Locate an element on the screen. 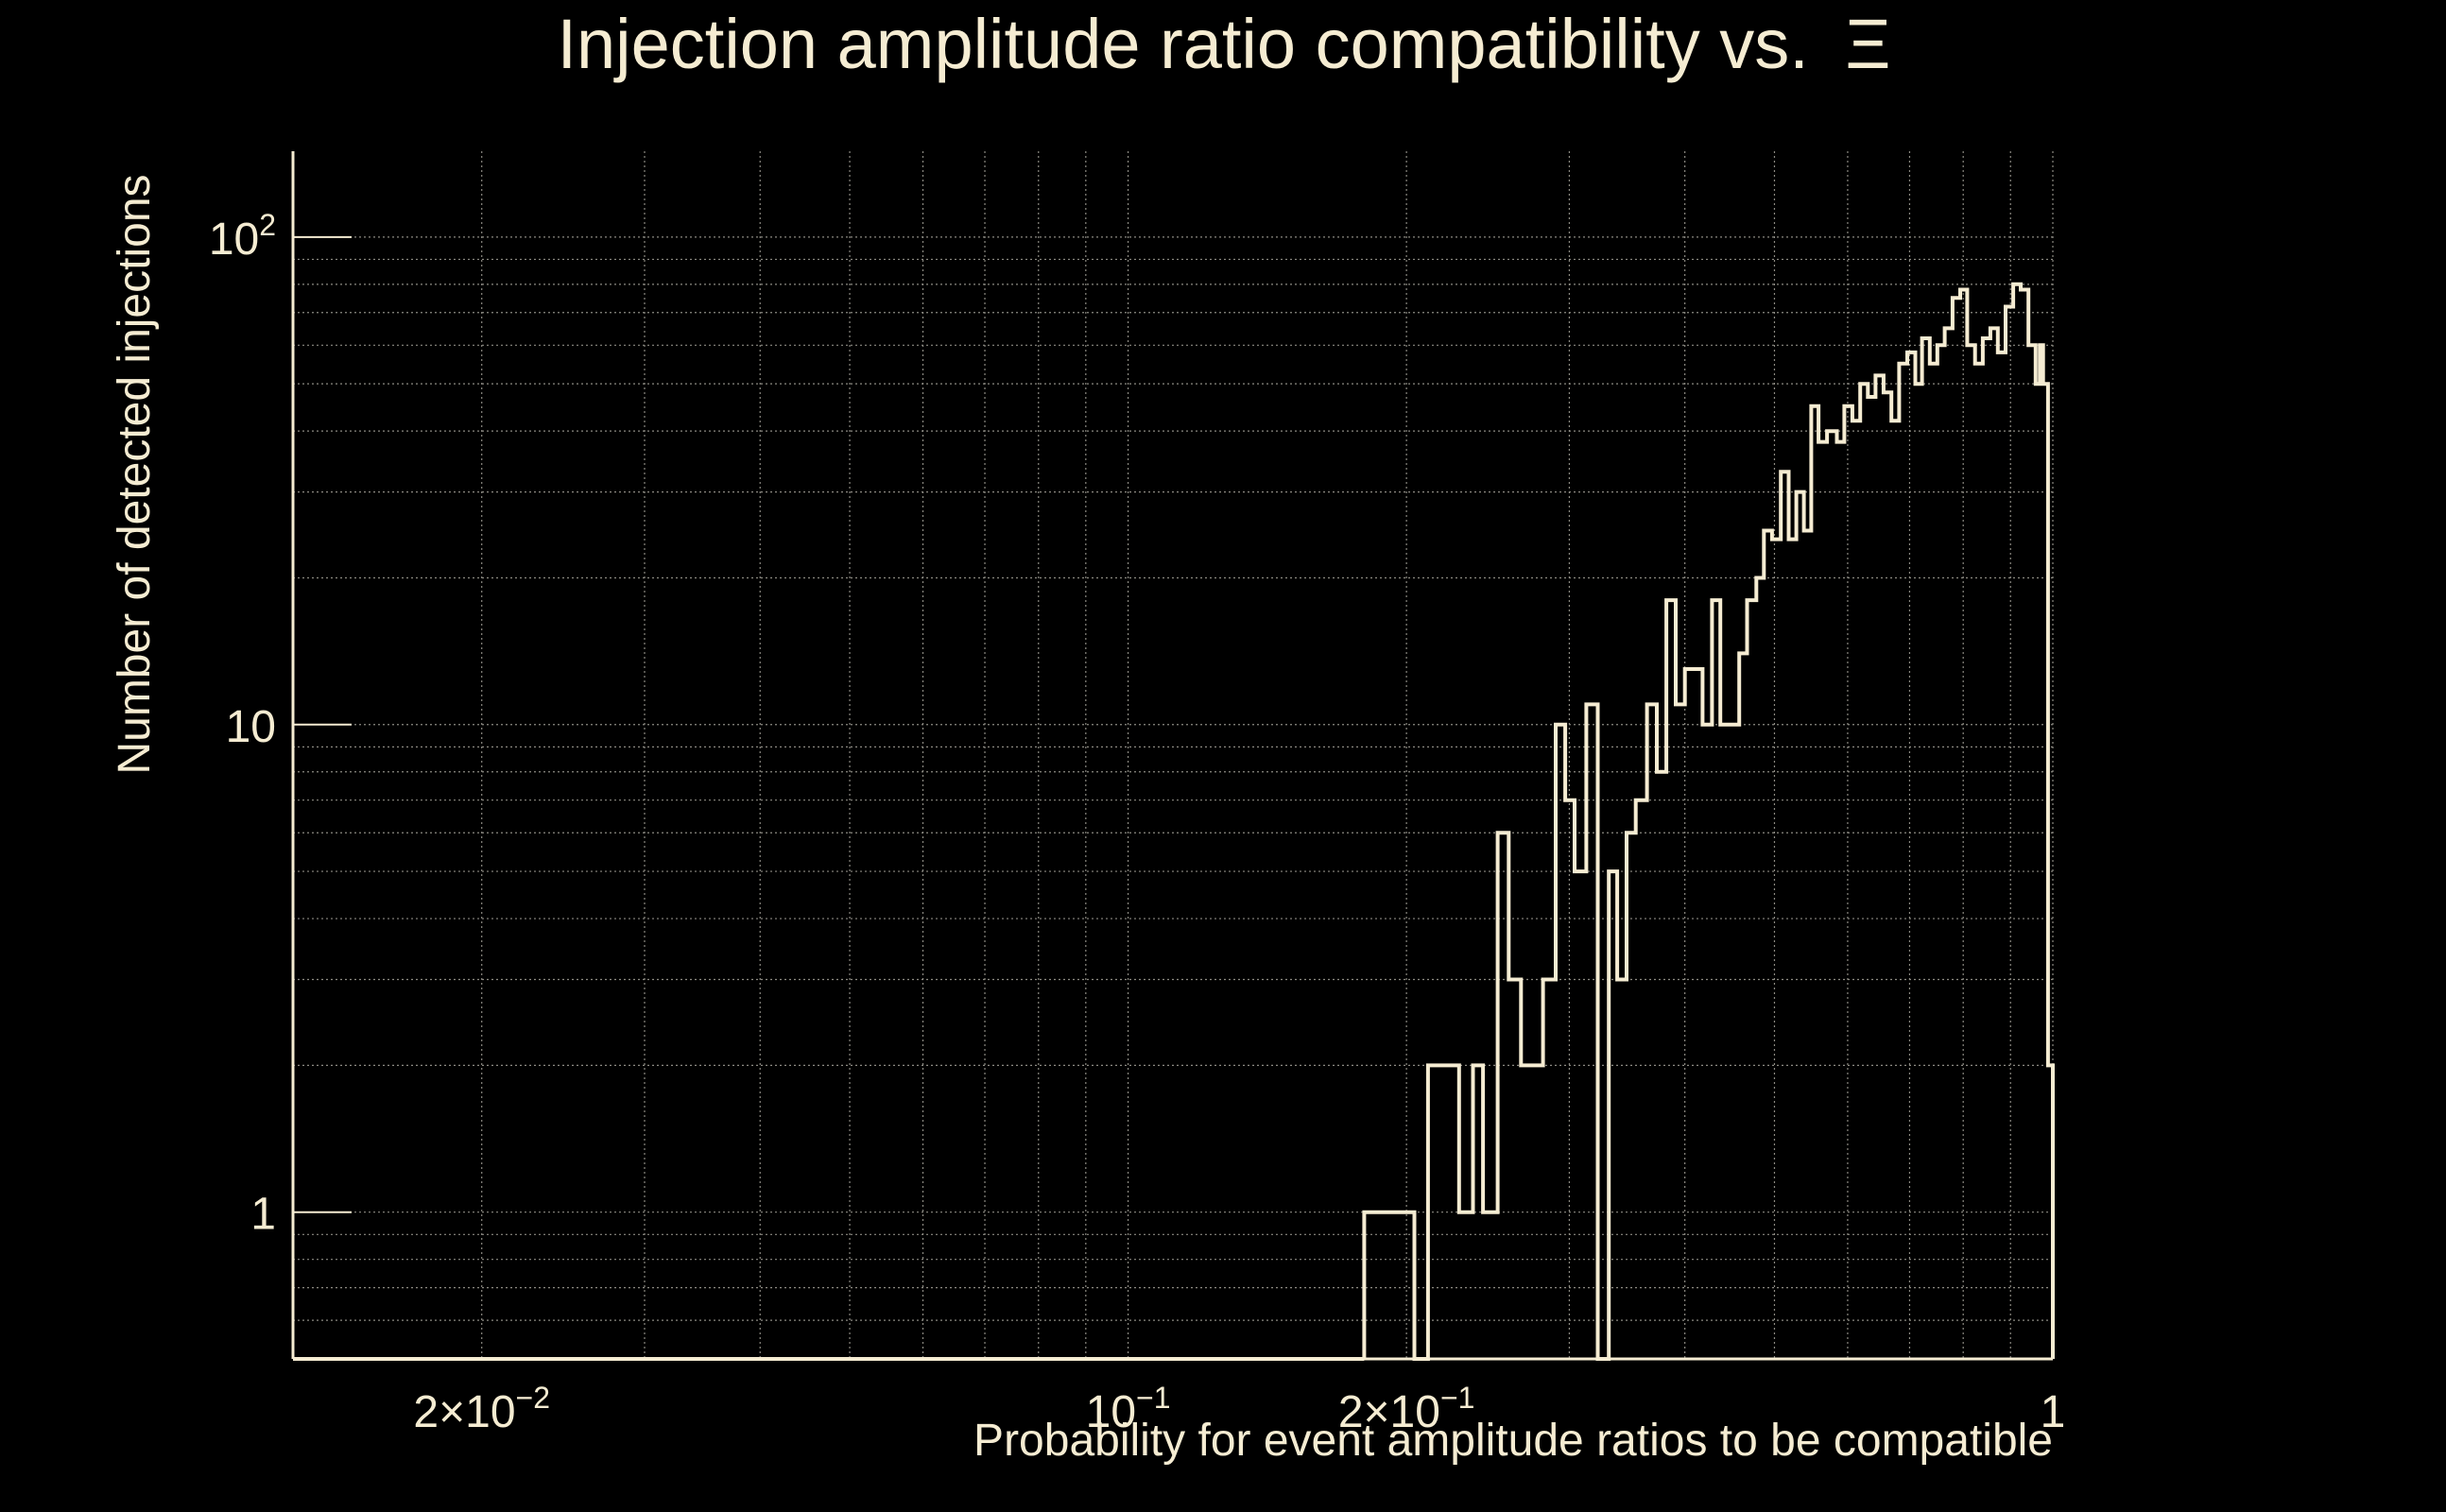 The image size is (2446, 1512). chart-title-symbol: Ξ is located at coordinates (1867, 44).